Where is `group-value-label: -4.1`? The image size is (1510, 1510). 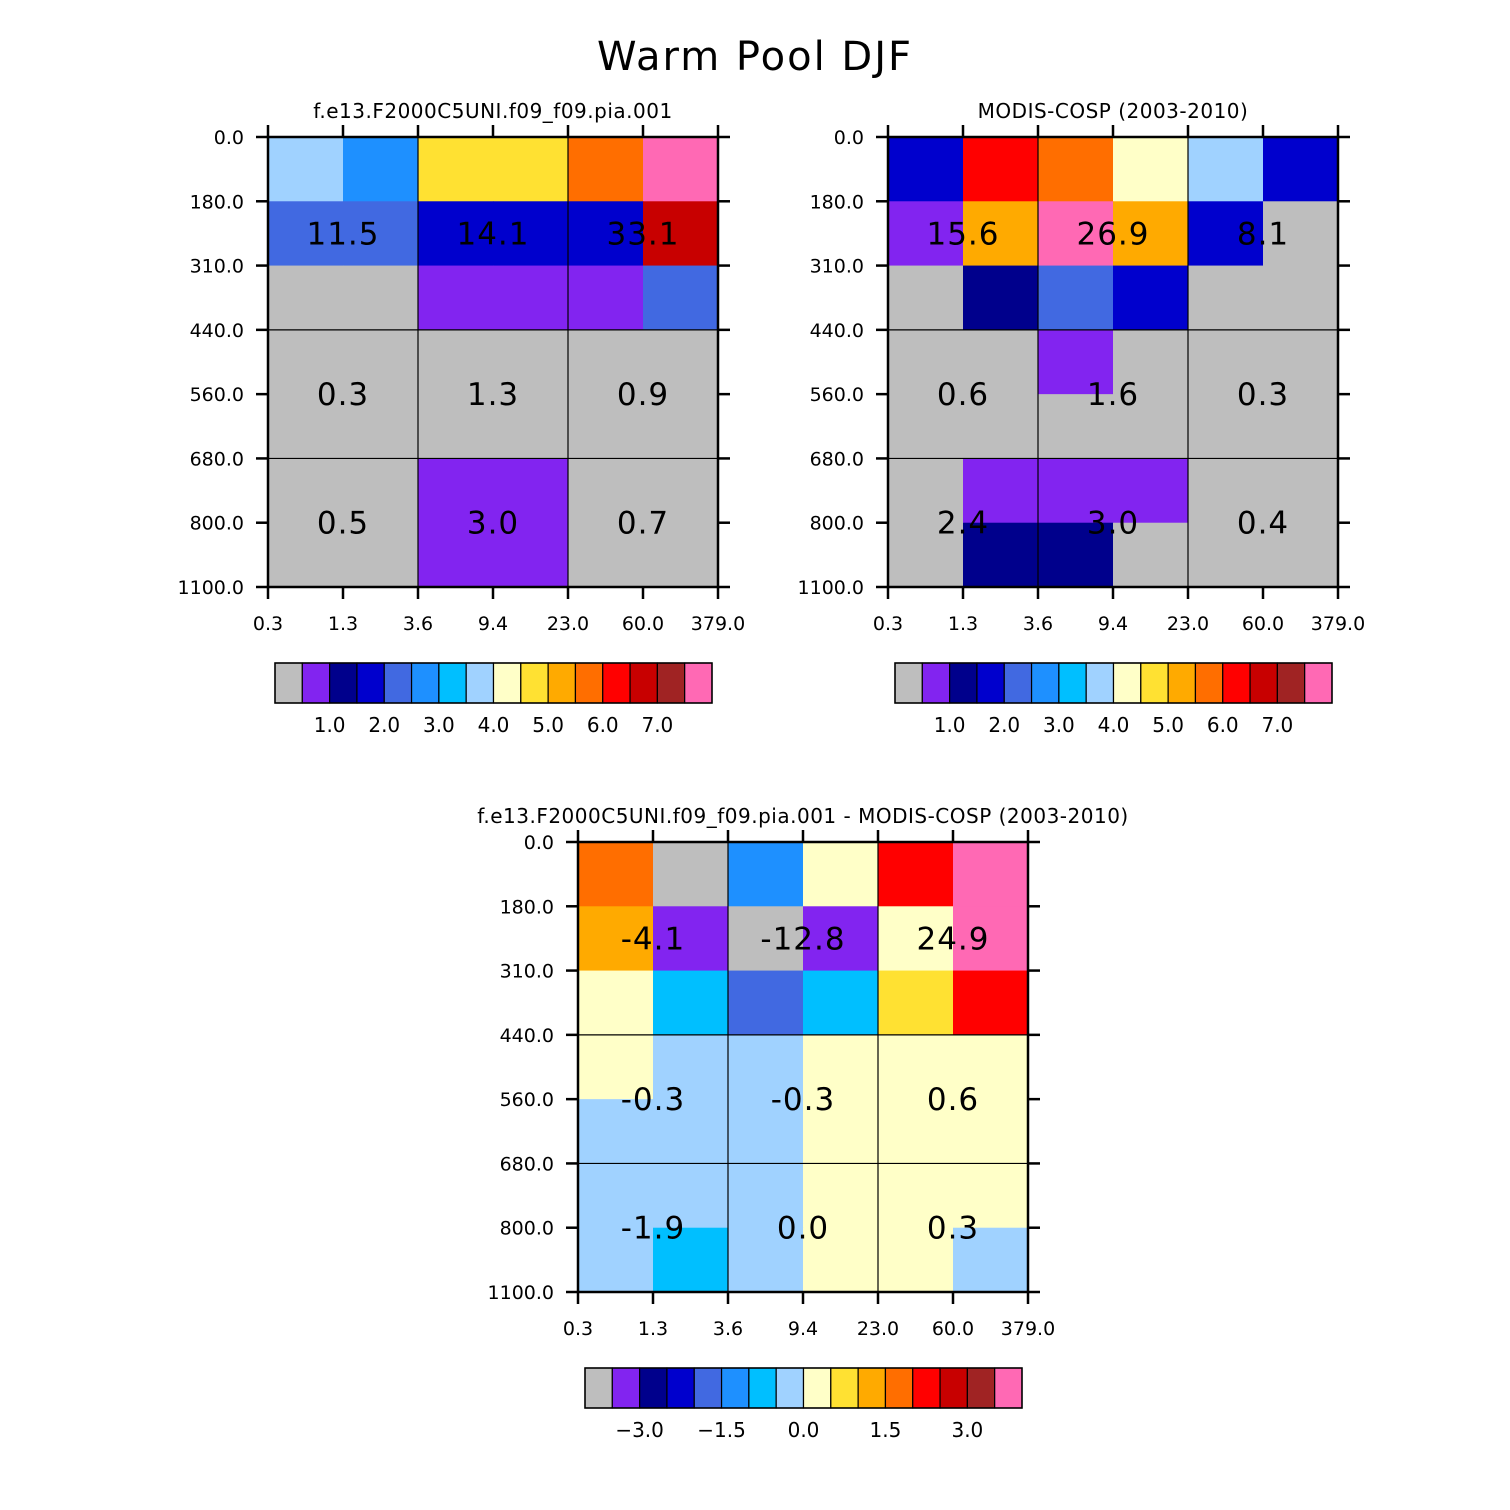 group-value-label: -4.1 is located at coordinates (653, 939).